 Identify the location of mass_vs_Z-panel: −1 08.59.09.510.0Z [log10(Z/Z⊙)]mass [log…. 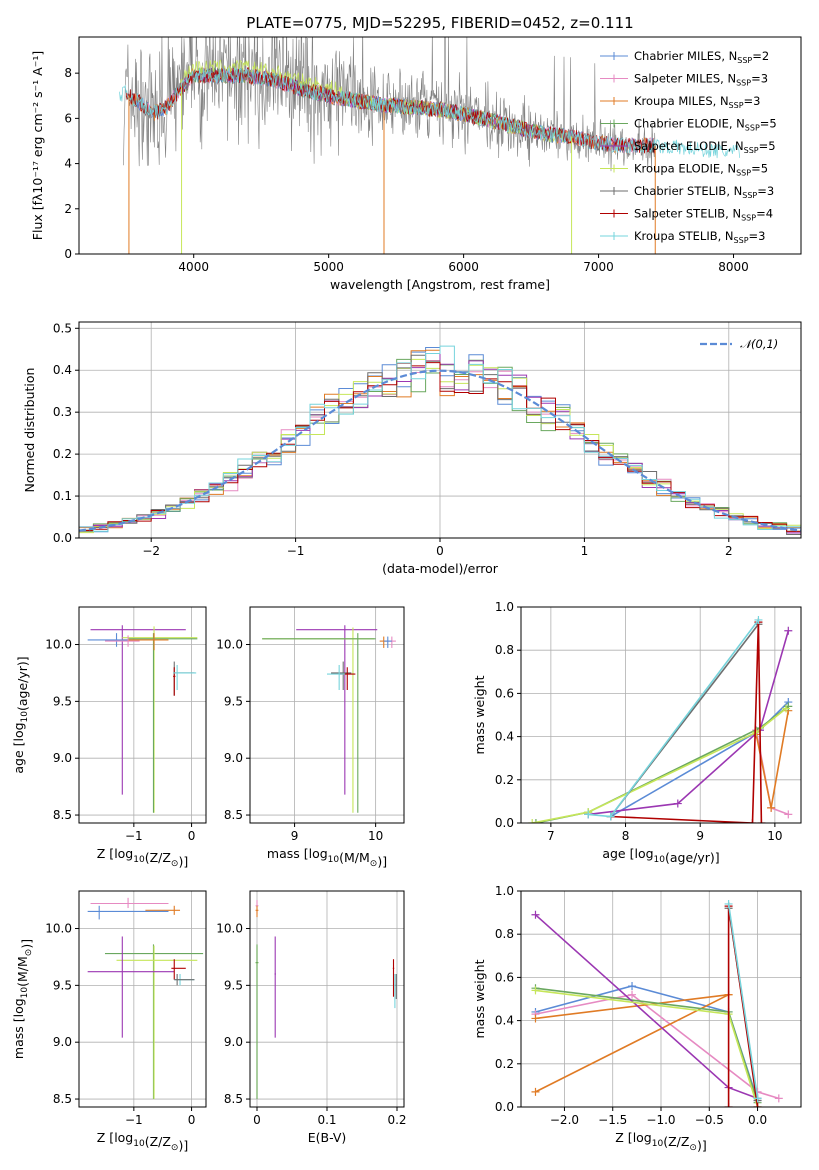
(109, 1021).